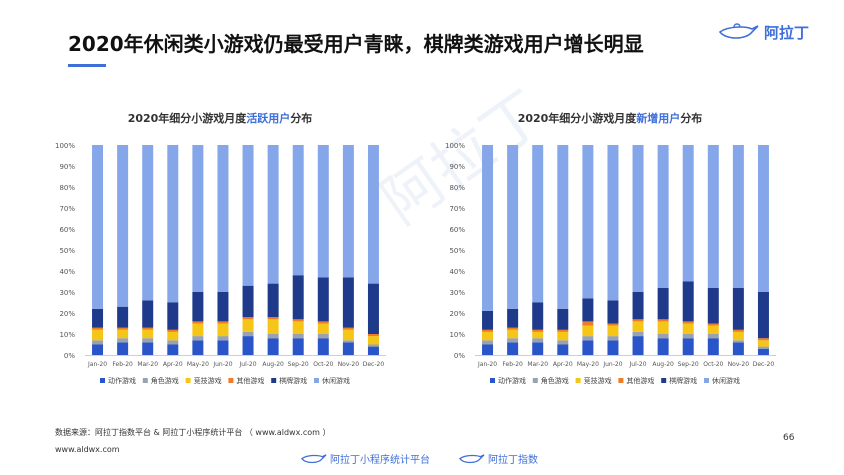 Image resolution: width=844 pixels, height=475 pixels. What do you see at coordinates (598, 380) in the screenshot?
I see `legend-label: 竞技游戏` at bounding box center [598, 380].